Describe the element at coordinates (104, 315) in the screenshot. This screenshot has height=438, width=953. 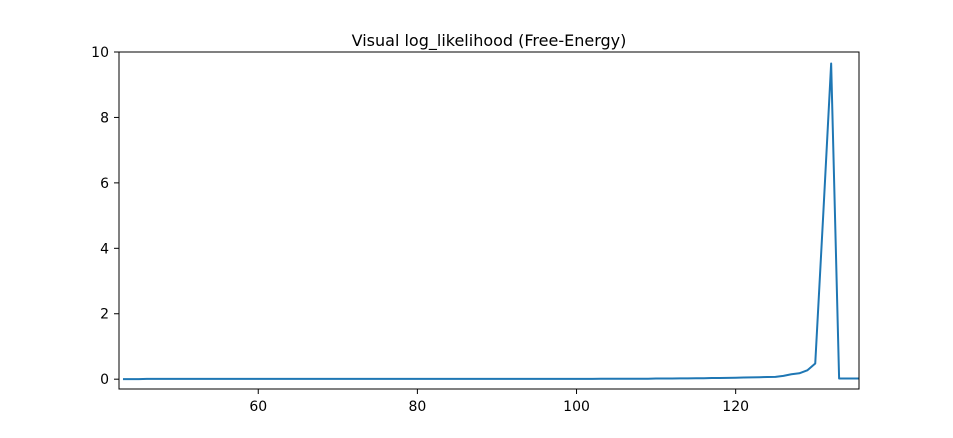
I see `y-tick-label: 2` at that location.